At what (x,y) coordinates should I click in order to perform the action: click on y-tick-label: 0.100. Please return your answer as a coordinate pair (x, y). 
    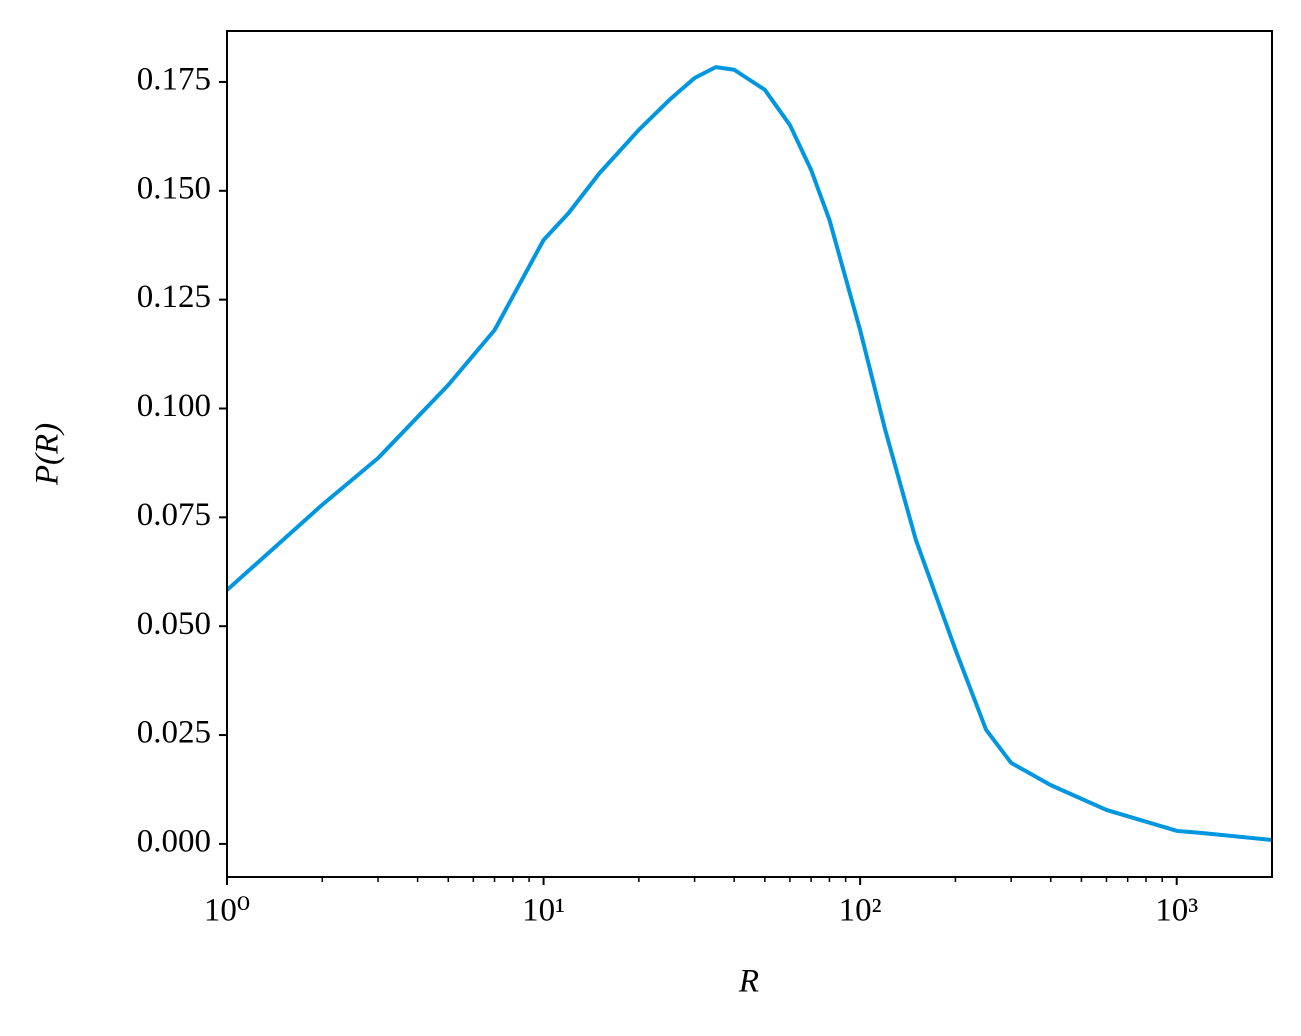
    Looking at the image, I should click on (174, 406).